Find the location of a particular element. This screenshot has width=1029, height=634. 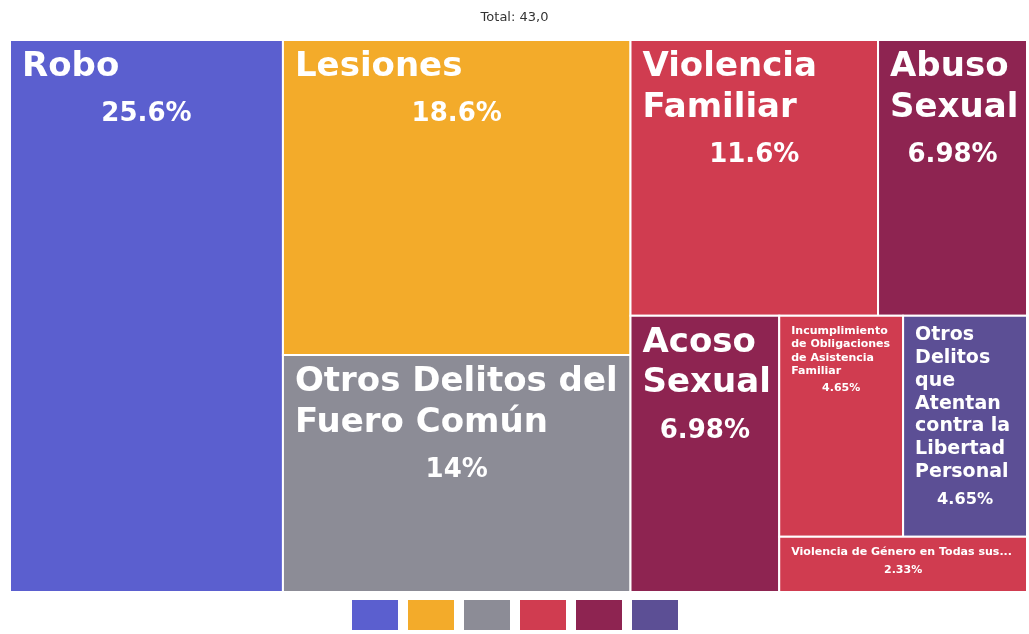

text: Total: 43,0 is located at coordinates (514, 17).